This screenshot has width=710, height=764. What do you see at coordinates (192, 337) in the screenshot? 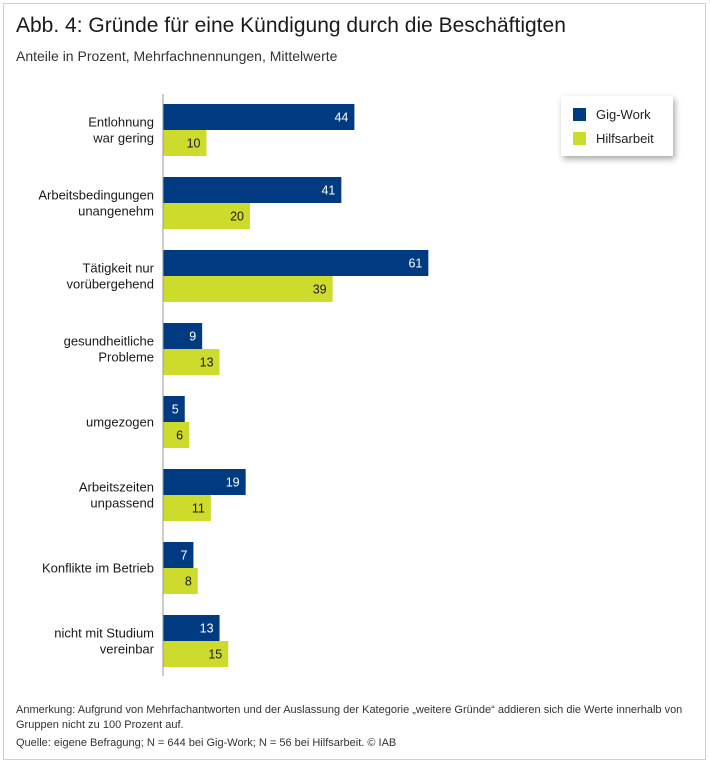
I see `data-label-gig-work: 9` at bounding box center [192, 337].